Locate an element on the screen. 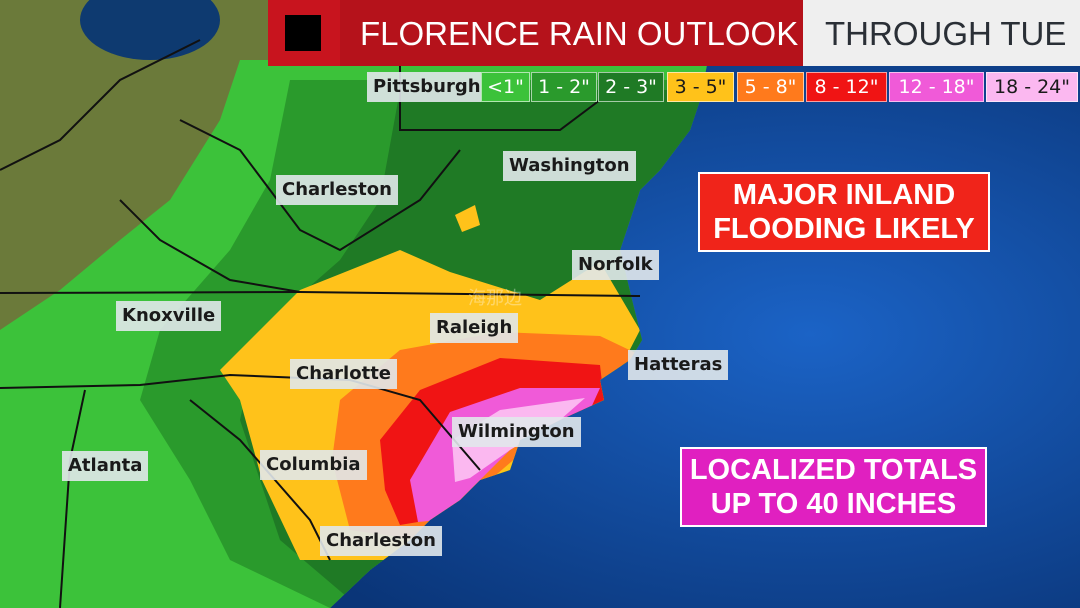  brand-logo is located at coordinates (304, 33).